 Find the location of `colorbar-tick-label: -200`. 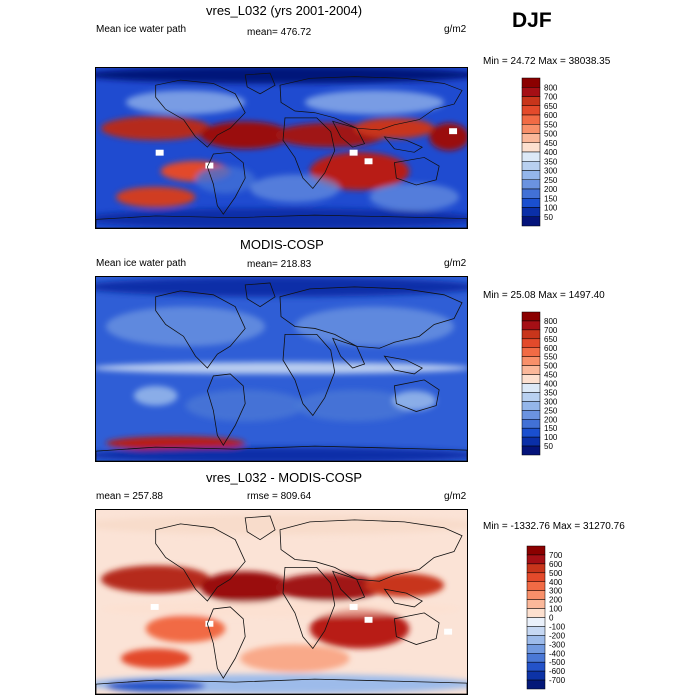

colorbar-tick-label: -200 is located at coordinates (557, 635).